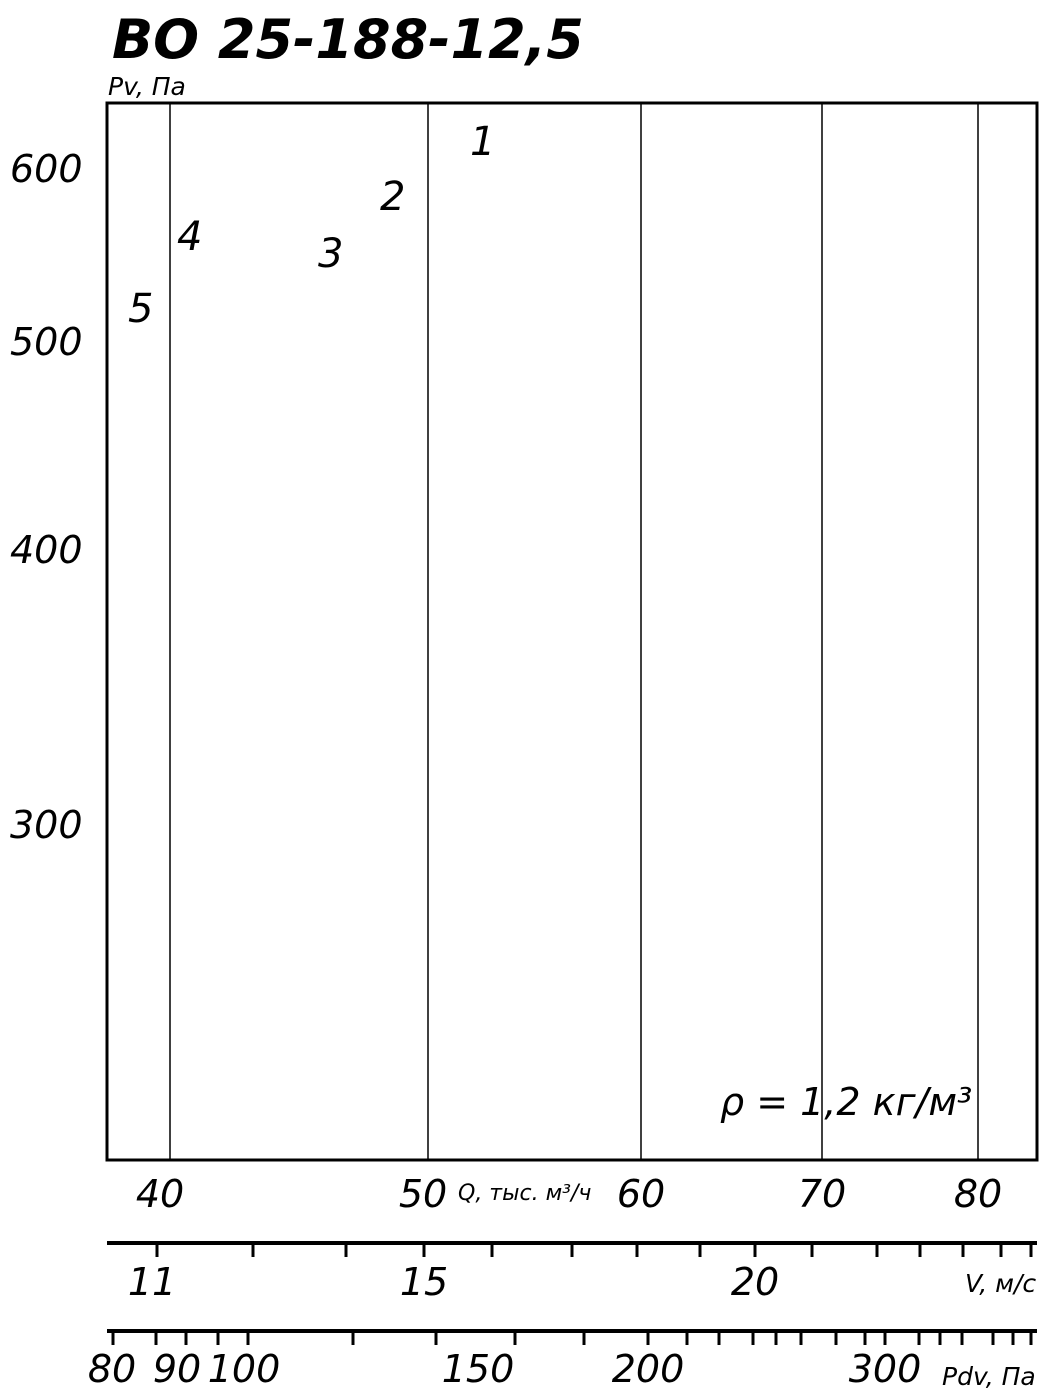 The width and height of the screenshot is (1044, 1395). I want to click on curve-label-3: 3, so click(330, 254).